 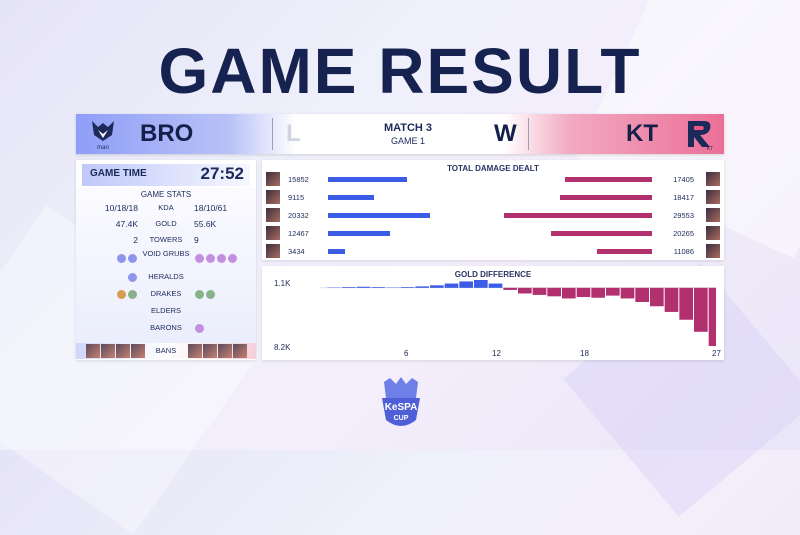 I want to click on gold-diff-x-tick: 6, so click(x=406, y=353).